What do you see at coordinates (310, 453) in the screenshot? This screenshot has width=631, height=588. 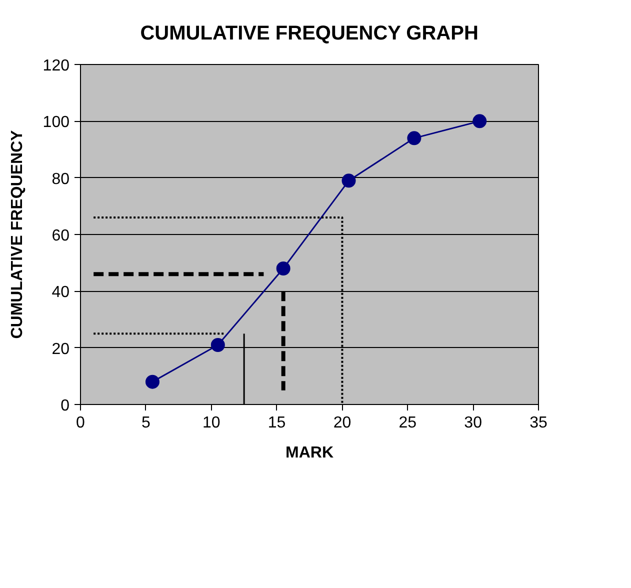 I see `x-axis-title: MARK` at bounding box center [310, 453].